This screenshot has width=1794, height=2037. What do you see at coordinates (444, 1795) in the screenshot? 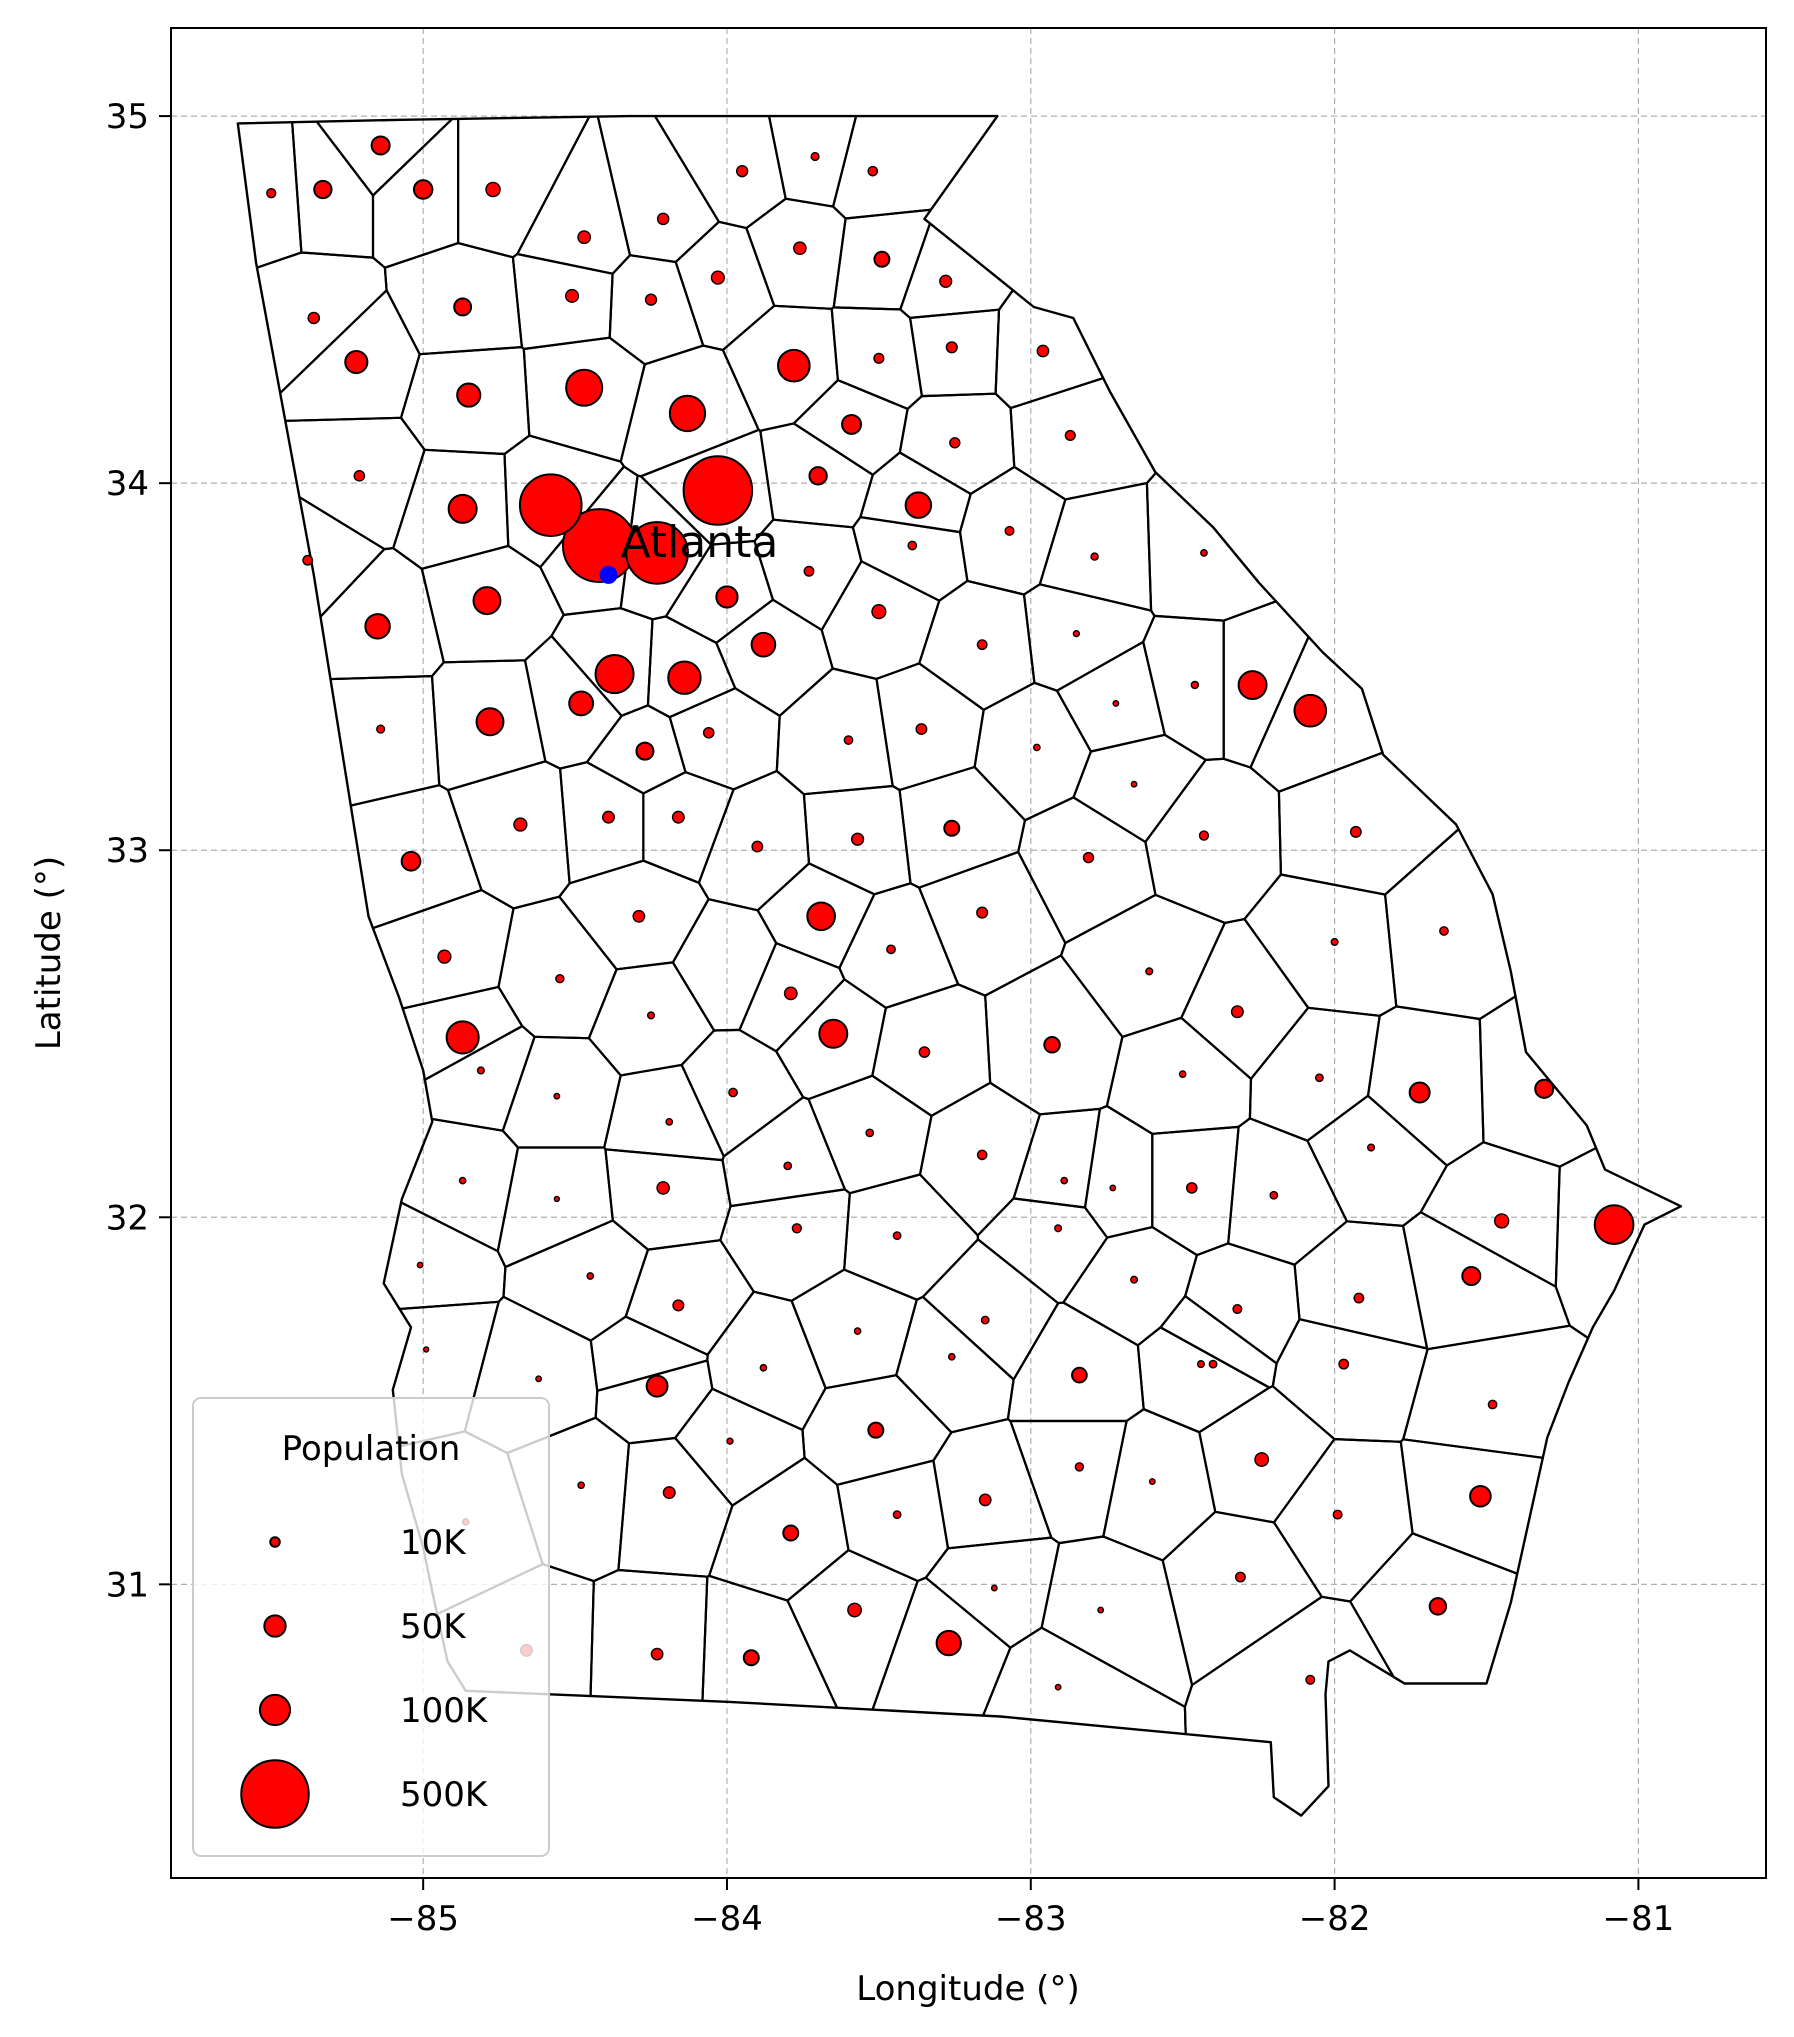
I see `legend-label: 500K` at bounding box center [444, 1795].